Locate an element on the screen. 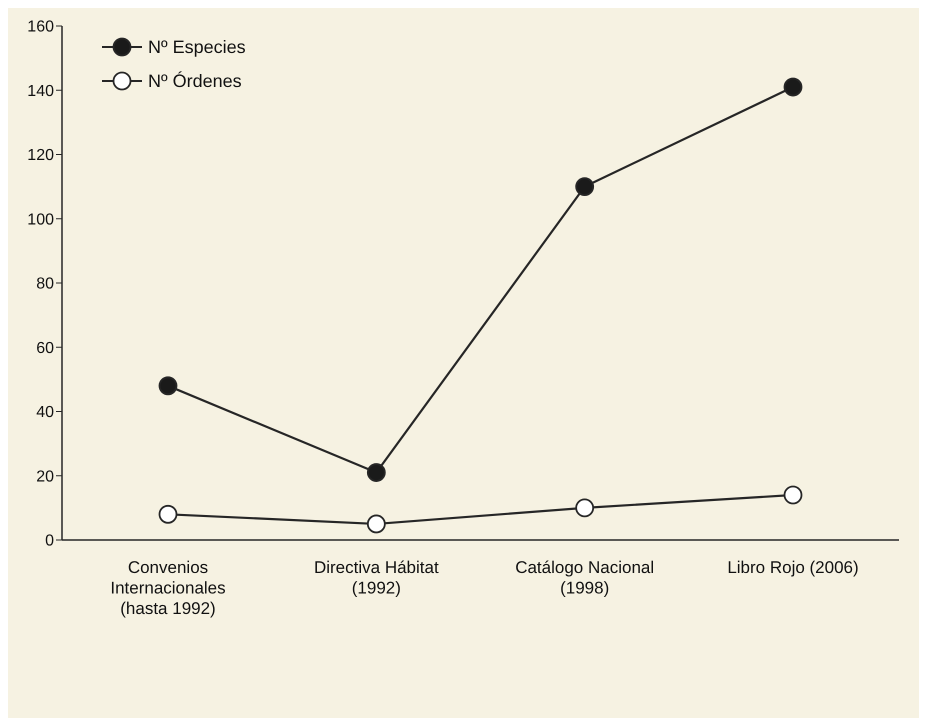  legend-label: Nº Especies is located at coordinates (197, 47).